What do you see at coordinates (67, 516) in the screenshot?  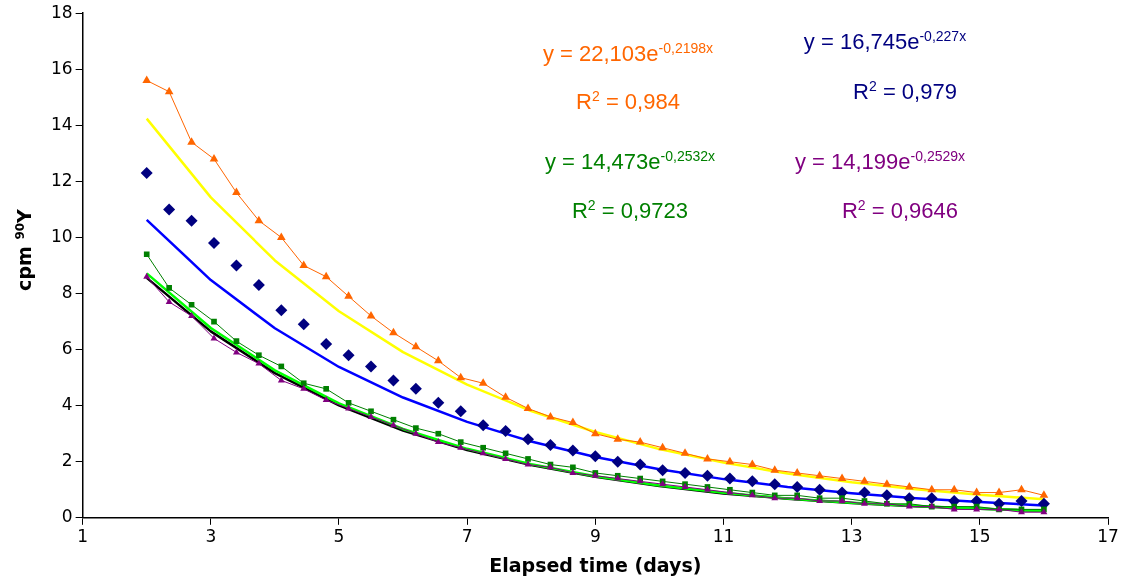 I see `y-tick-label: 0` at bounding box center [67, 516].